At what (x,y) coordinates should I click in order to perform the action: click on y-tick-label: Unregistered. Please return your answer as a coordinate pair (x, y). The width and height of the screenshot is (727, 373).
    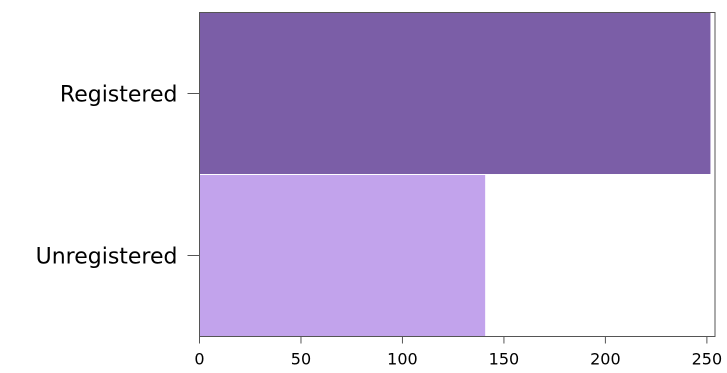
    Looking at the image, I should click on (107, 257).